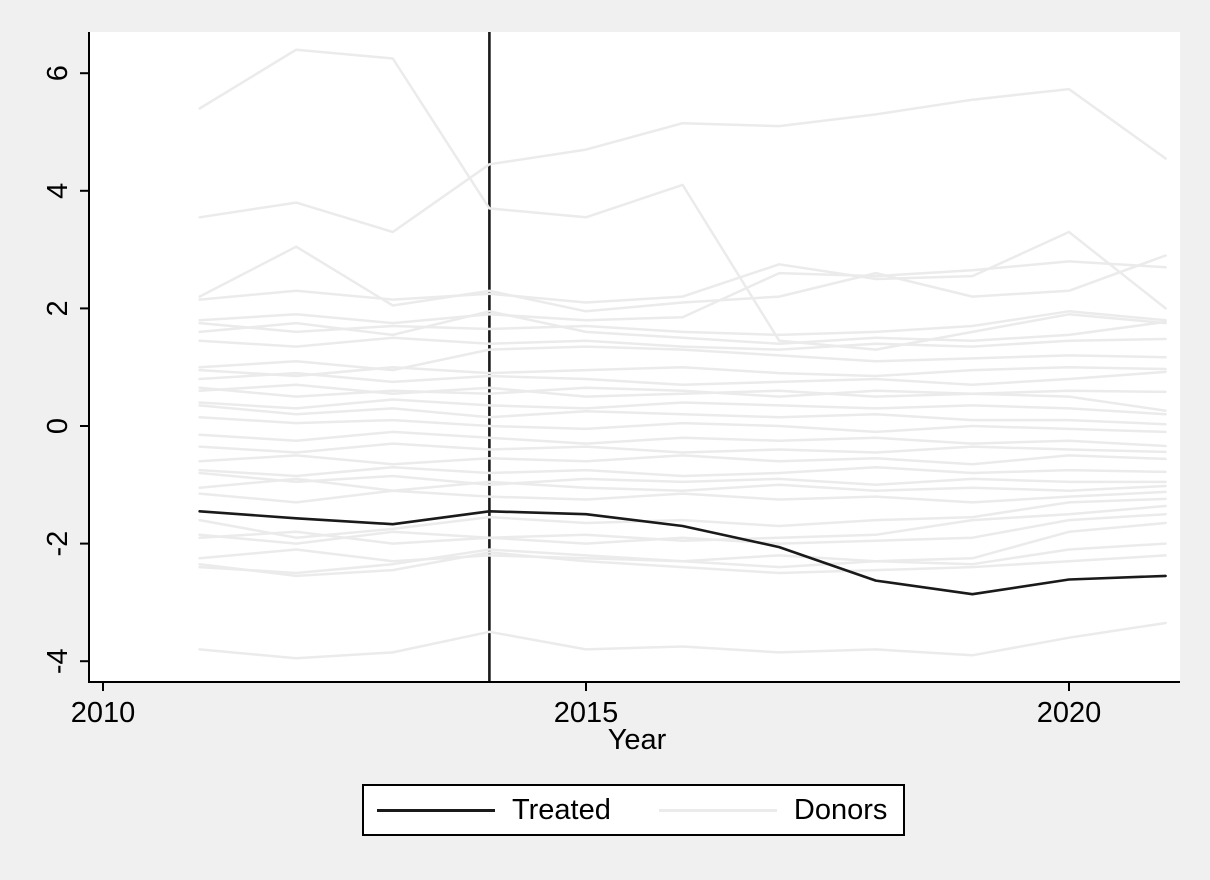  What do you see at coordinates (1069, 713) in the screenshot?
I see `x-tick-label: 2020` at bounding box center [1069, 713].